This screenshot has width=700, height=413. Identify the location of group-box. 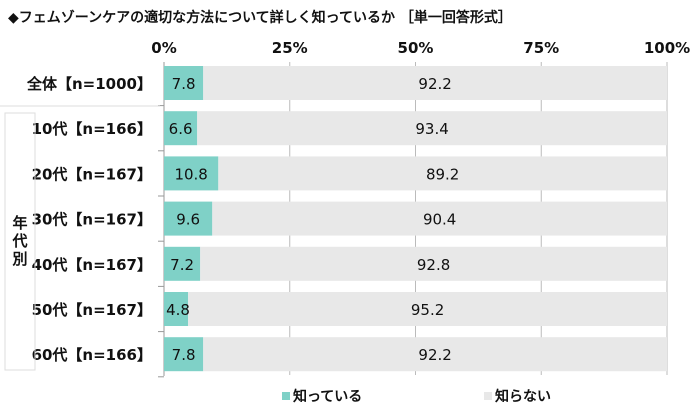
(20, 241).